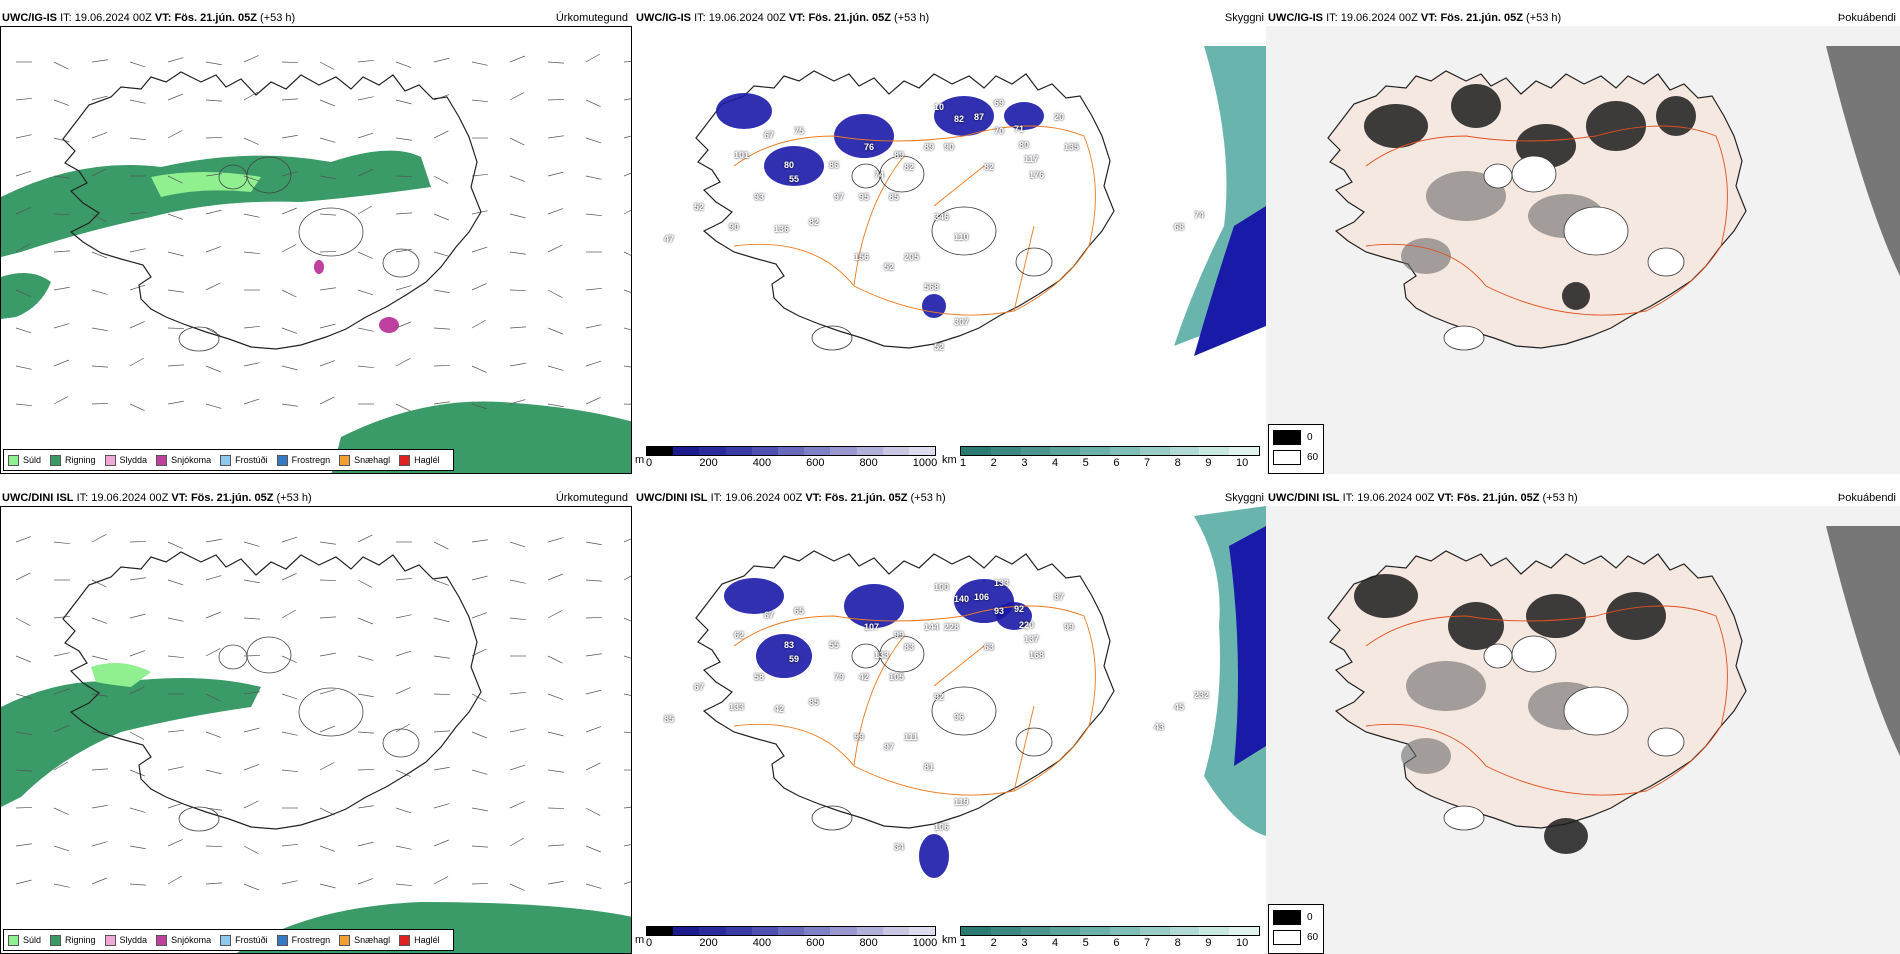 The height and width of the screenshot is (954, 1900). What do you see at coordinates (869, 147) in the screenshot?
I see `ceiling-value-label: 76` at bounding box center [869, 147].